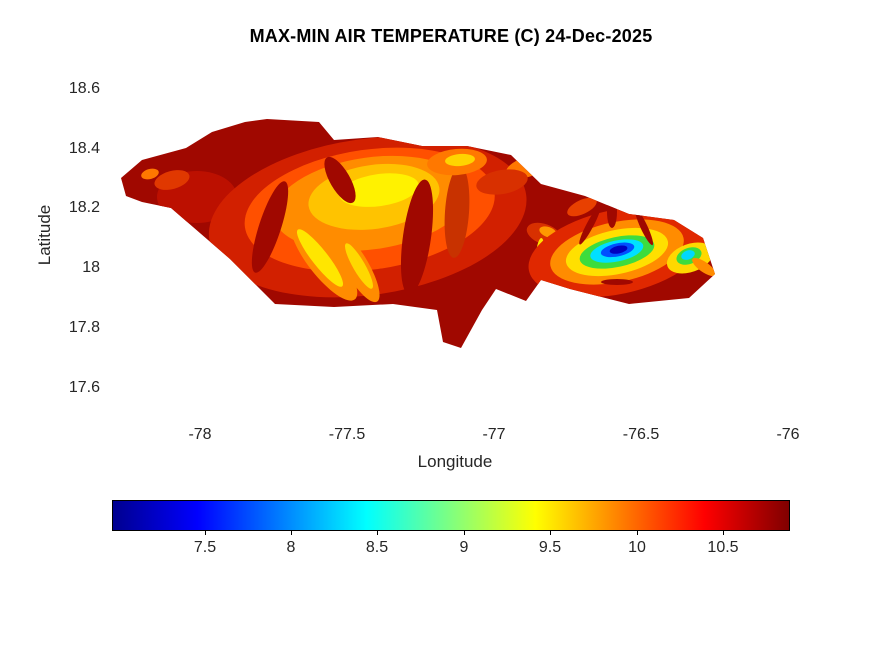  Describe the element at coordinates (451, 36) in the screenshot. I see `chart-title: MAX-MIN AIR TEMPERATURE (C) 24-Dec-2025` at that location.